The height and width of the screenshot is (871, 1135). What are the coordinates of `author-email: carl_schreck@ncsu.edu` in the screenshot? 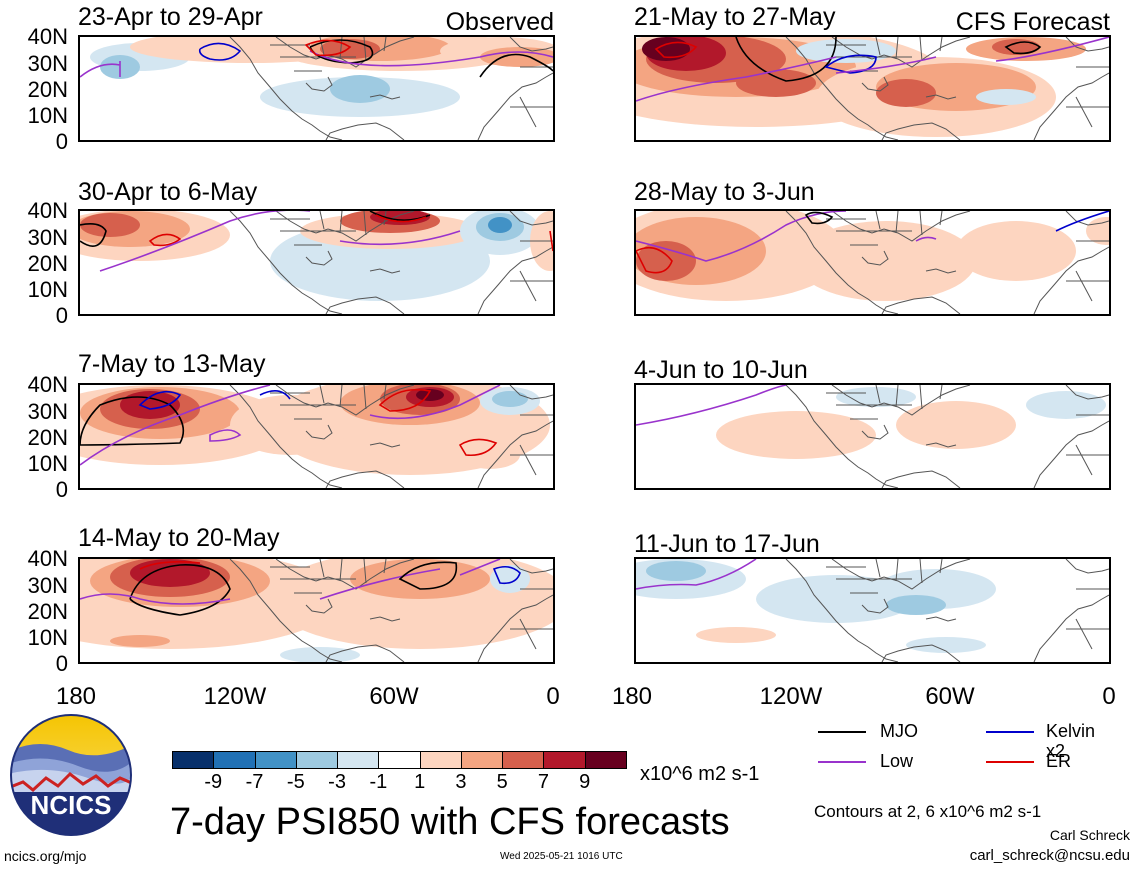 It's located at (1049, 855).